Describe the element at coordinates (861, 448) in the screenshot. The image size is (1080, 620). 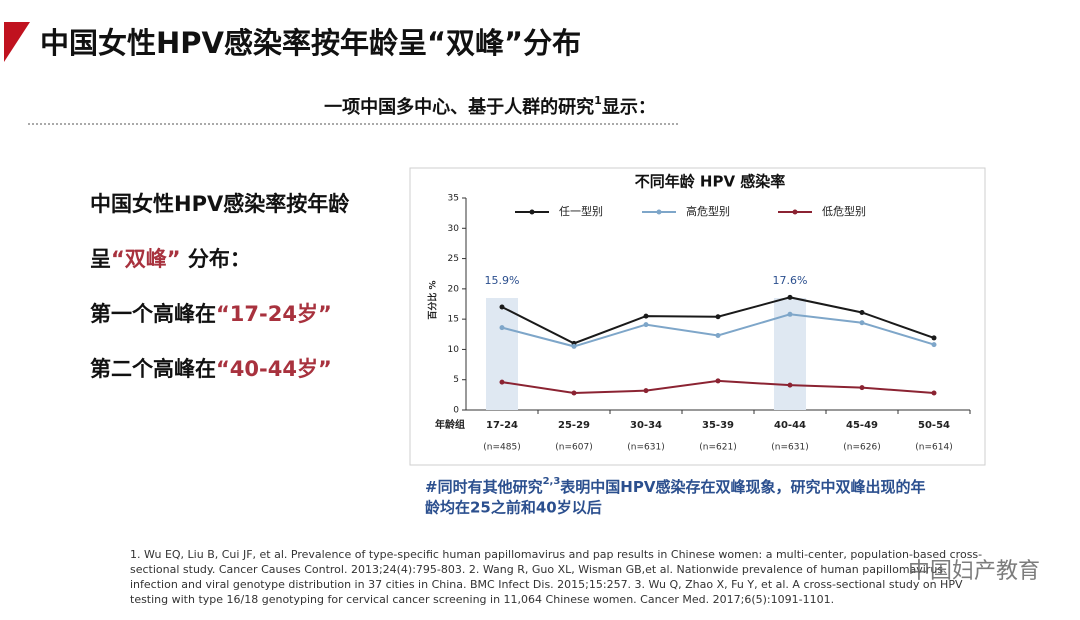
I see `x-tick-note: (n=626)` at that location.